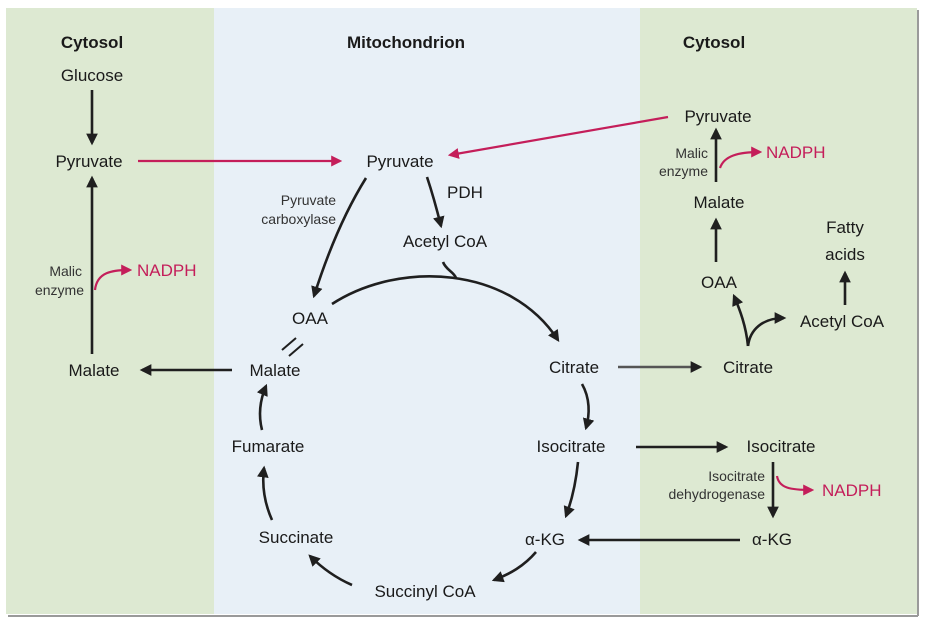  Describe the element at coordinates (435, 202) in the screenshot. I see `pdh-arrow` at that location.